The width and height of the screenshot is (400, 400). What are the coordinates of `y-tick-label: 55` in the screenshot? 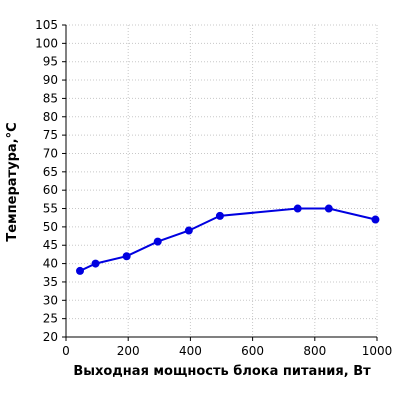 It's located at (50, 209).